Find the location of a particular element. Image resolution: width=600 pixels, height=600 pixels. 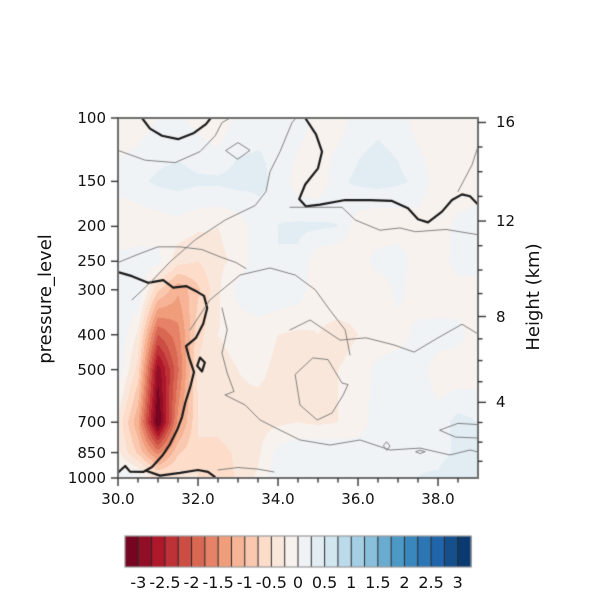

x-tick-label-30.0: 30.0 is located at coordinates (118, 499).